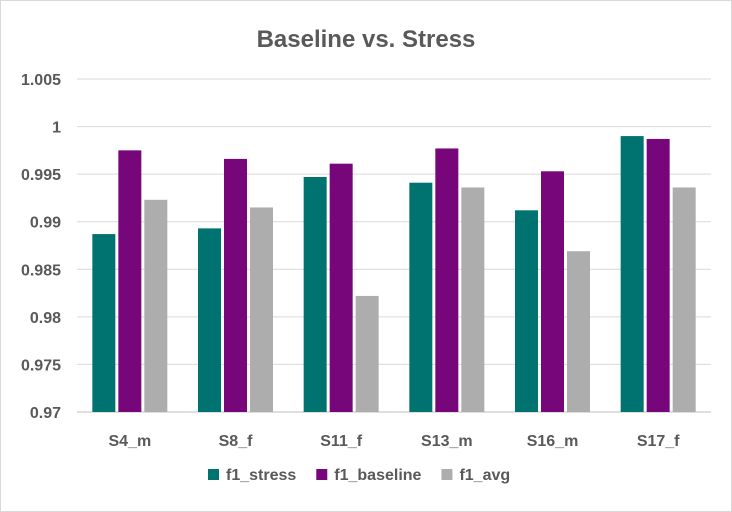  What do you see at coordinates (322, 474) in the screenshot?
I see `legend-swatch-f1_baseline` at bounding box center [322, 474].